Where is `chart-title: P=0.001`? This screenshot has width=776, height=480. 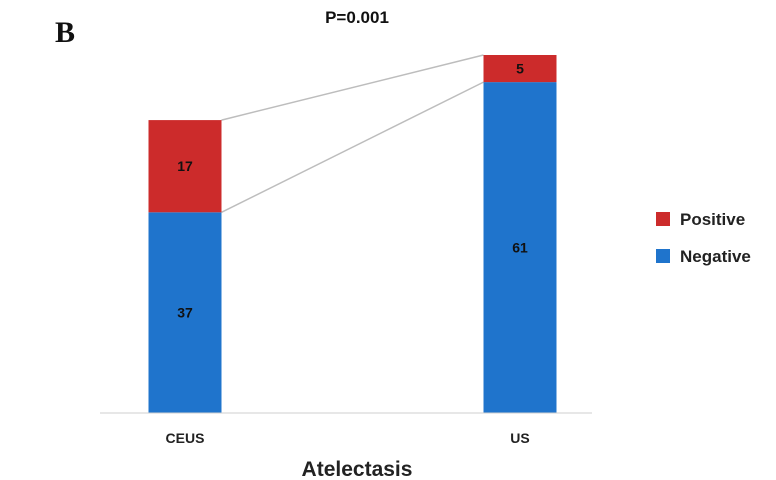 chart-title: P=0.001 is located at coordinates (357, 17).